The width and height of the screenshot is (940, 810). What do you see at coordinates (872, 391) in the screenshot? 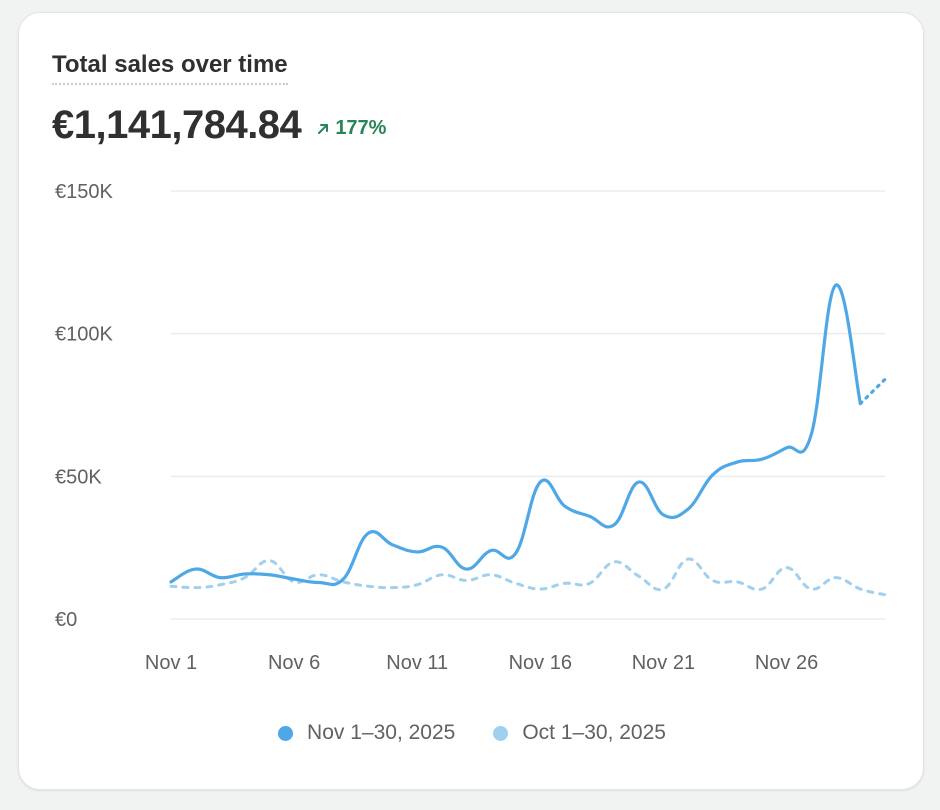
I see `series-line-current-partial` at bounding box center [872, 391].